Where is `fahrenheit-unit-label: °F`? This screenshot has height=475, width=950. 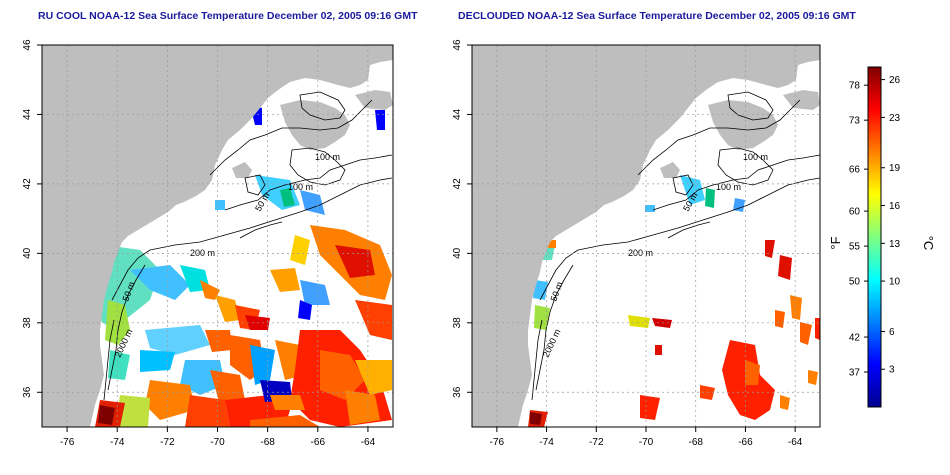
fahrenheit-unit-label: °F is located at coordinates (835, 242).